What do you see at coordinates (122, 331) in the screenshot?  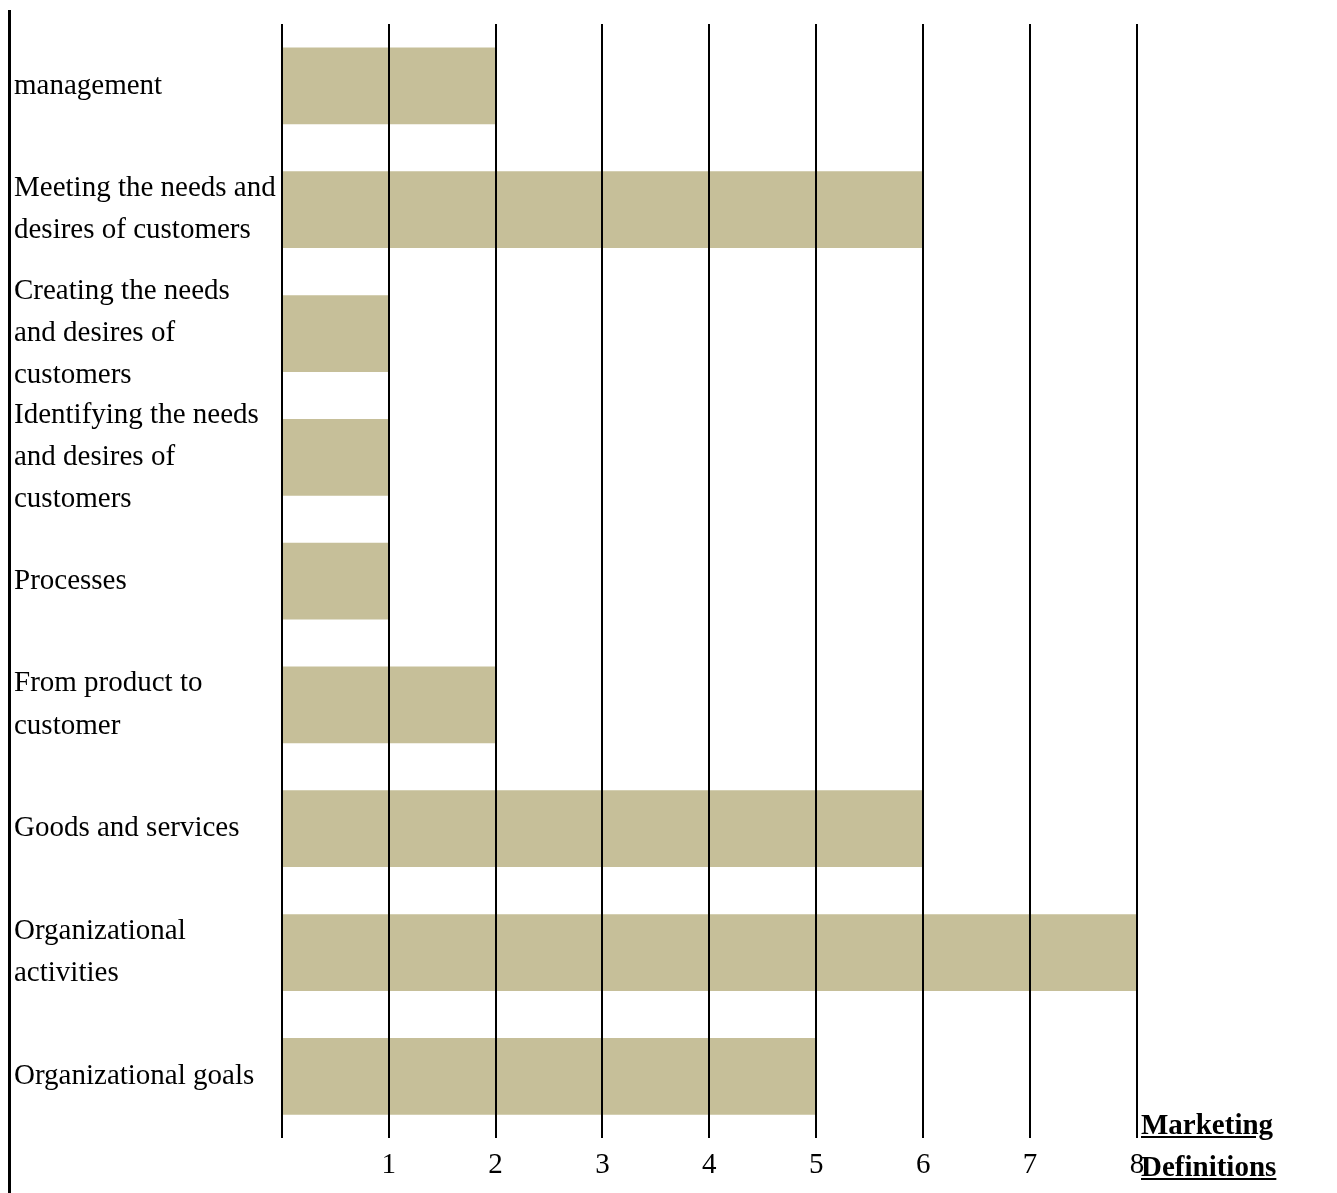 I see `y-tick-label: Creating the needs and desires of customers` at bounding box center [122, 331].